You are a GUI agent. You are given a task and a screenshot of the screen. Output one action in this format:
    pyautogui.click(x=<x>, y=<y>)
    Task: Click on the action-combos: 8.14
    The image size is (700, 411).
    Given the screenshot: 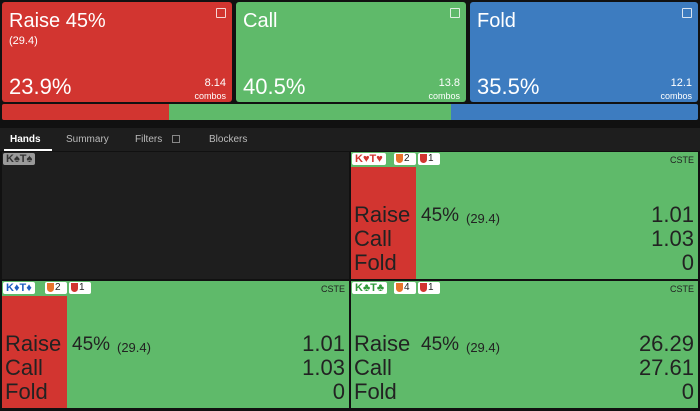 What is the action you would take?
    pyautogui.click(x=215, y=83)
    